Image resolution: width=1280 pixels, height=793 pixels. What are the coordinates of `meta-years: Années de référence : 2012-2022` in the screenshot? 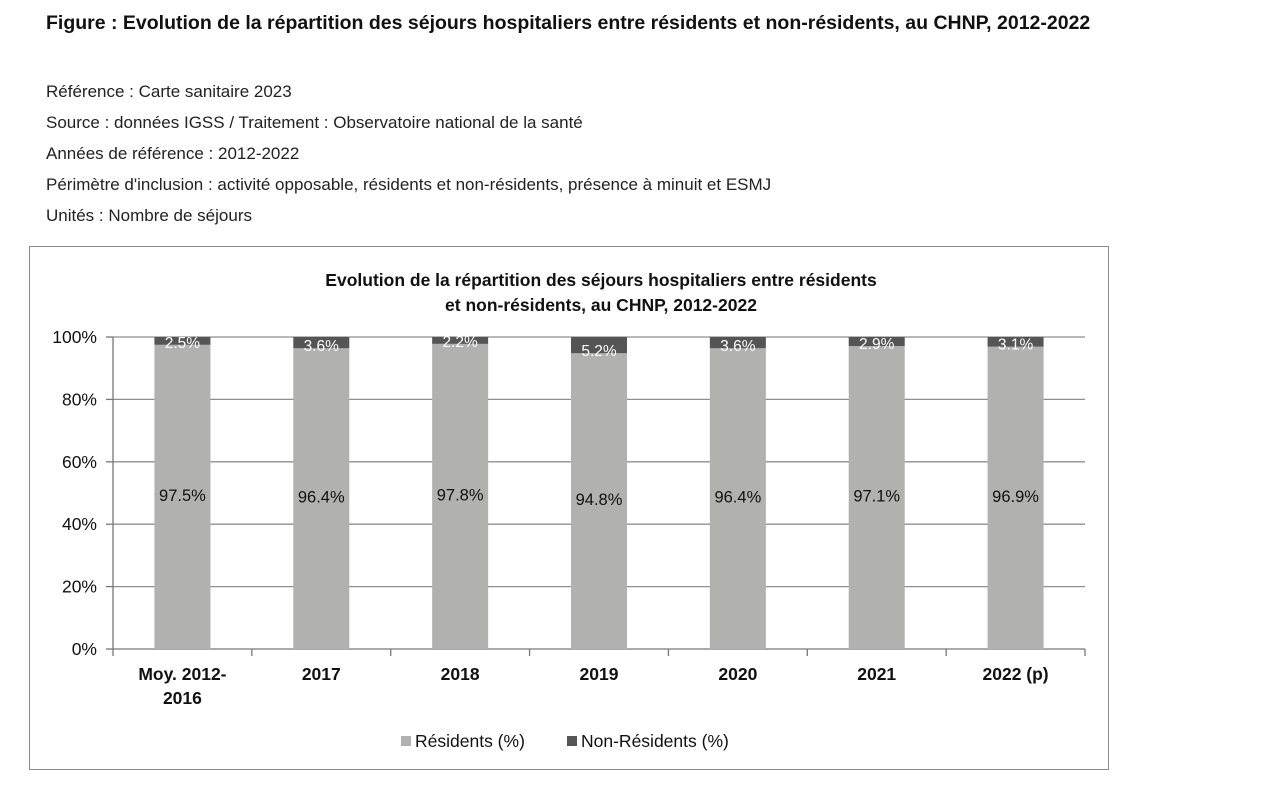 It's located at (173, 153).